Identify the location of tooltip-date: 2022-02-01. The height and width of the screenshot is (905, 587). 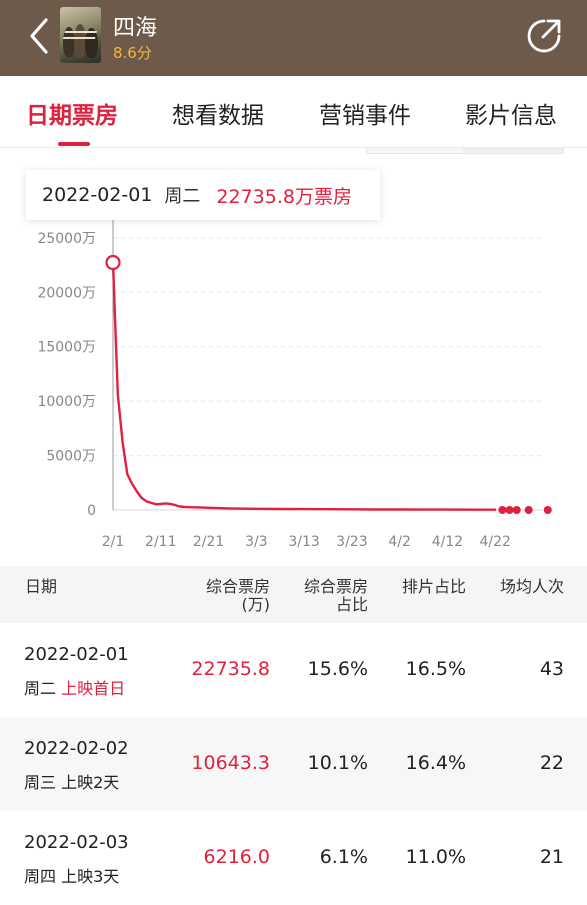
(97, 195).